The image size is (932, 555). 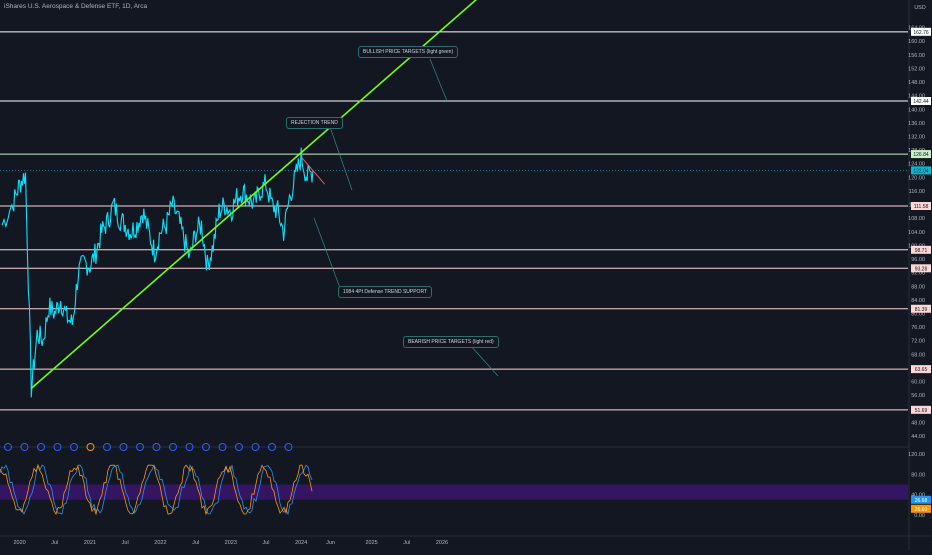 What do you see at coordinates (454, 492) in the screenshot?
I see `oscillator-band` at bounding box center [454, 492].